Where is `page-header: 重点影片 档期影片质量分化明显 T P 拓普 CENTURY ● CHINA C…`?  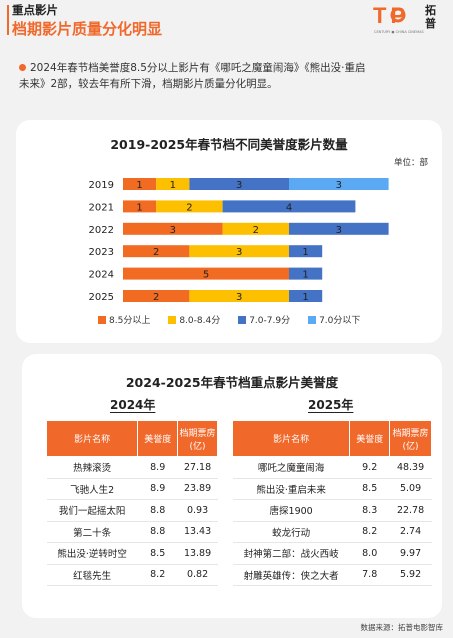
page-header: 重点影片 档期影片质量分化明显 T P 拓普 CENTURY ● CHINA C… is located at coordinates (226, 25).